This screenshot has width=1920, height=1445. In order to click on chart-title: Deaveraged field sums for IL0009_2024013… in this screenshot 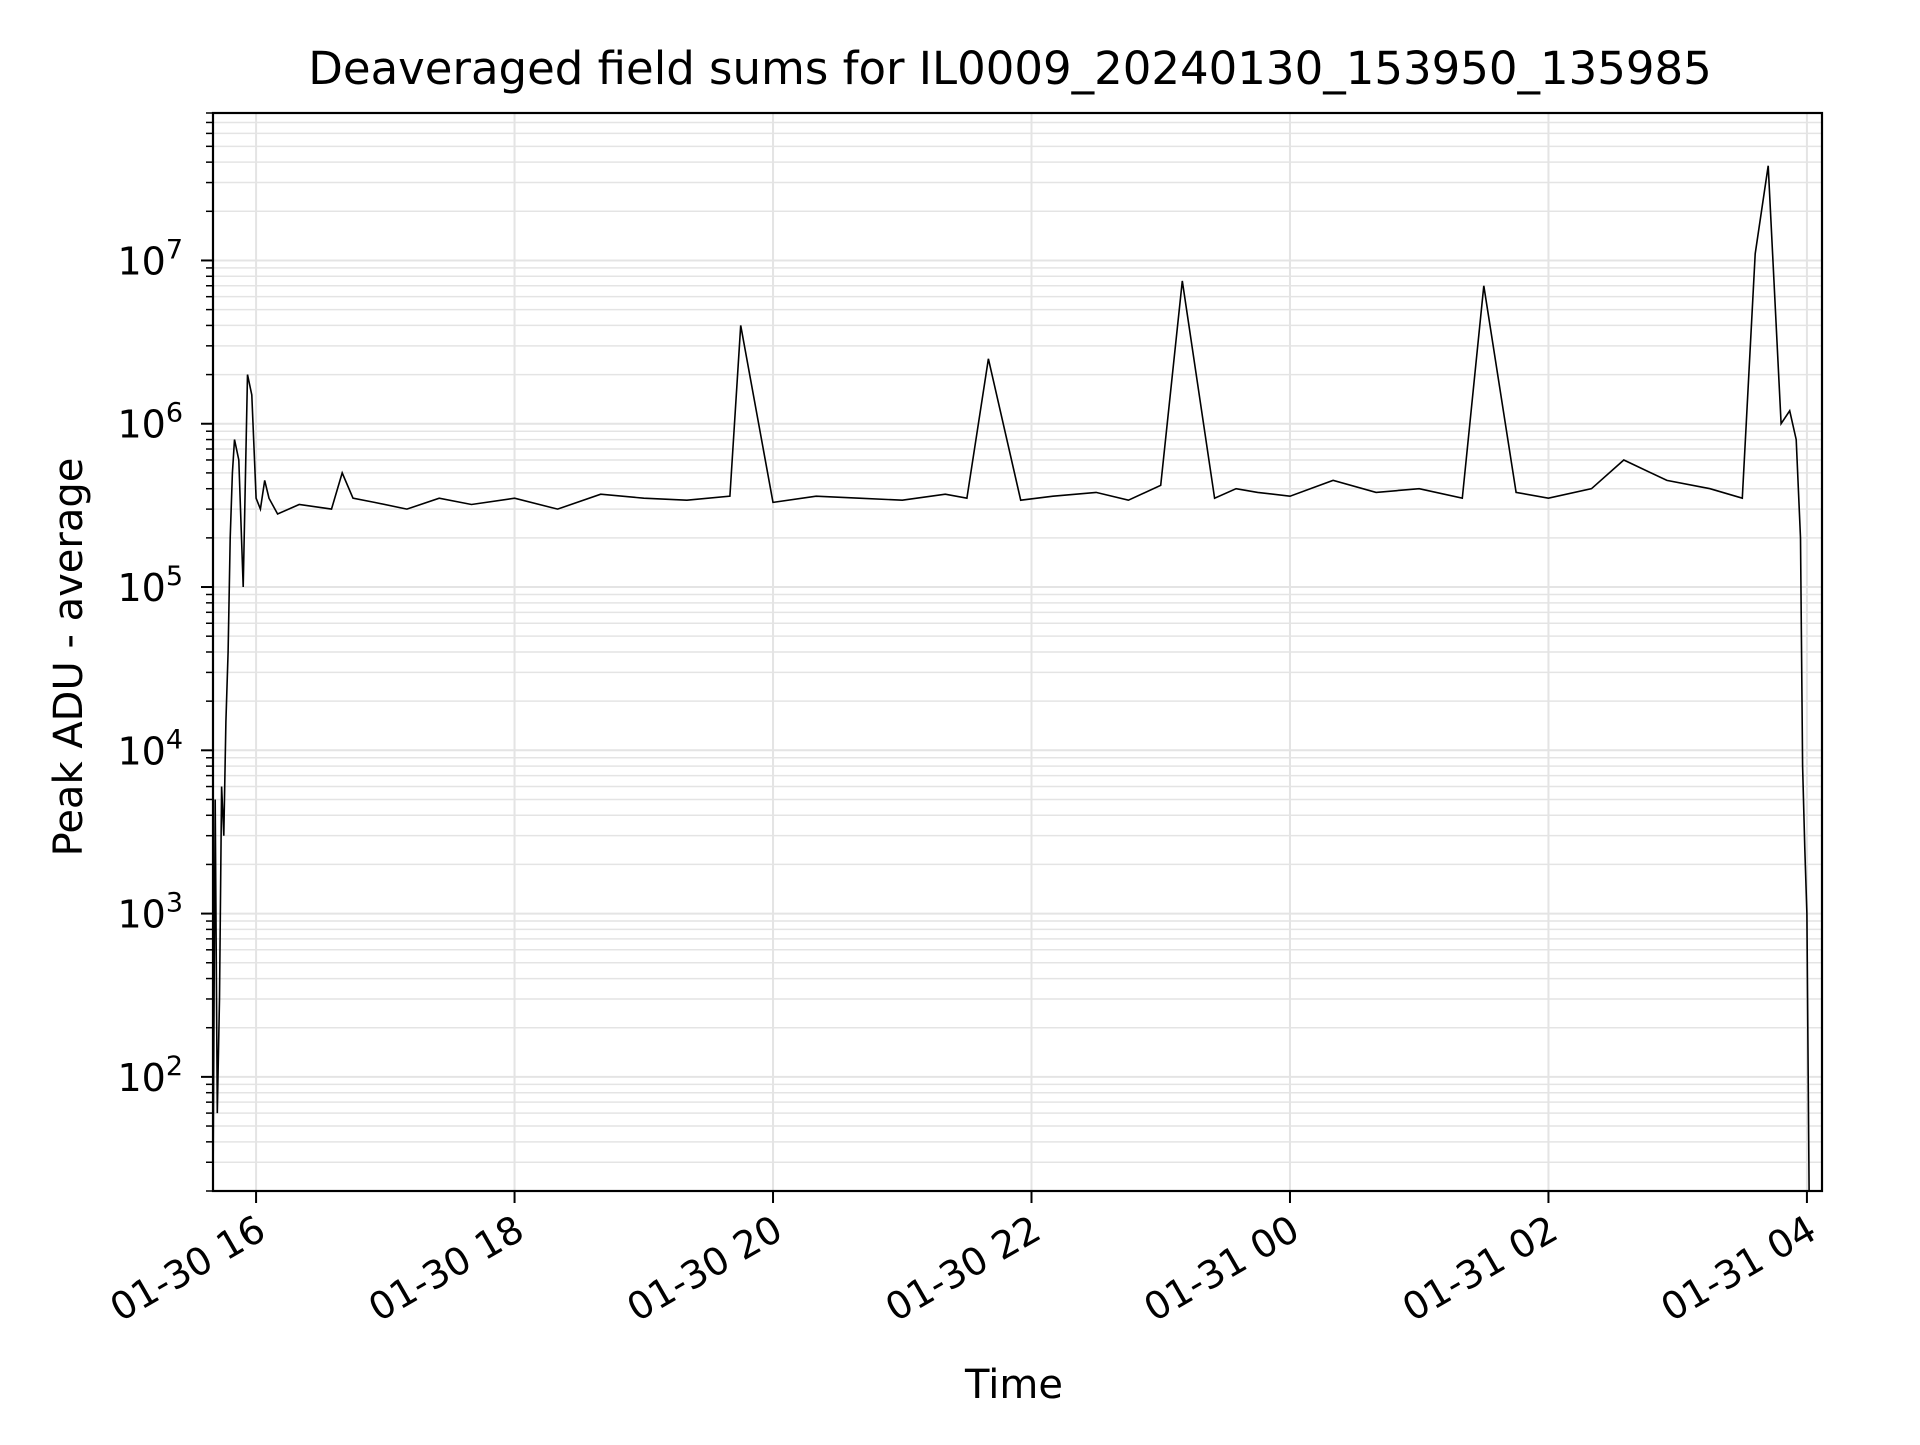, I will do `click(1010, 68)`.